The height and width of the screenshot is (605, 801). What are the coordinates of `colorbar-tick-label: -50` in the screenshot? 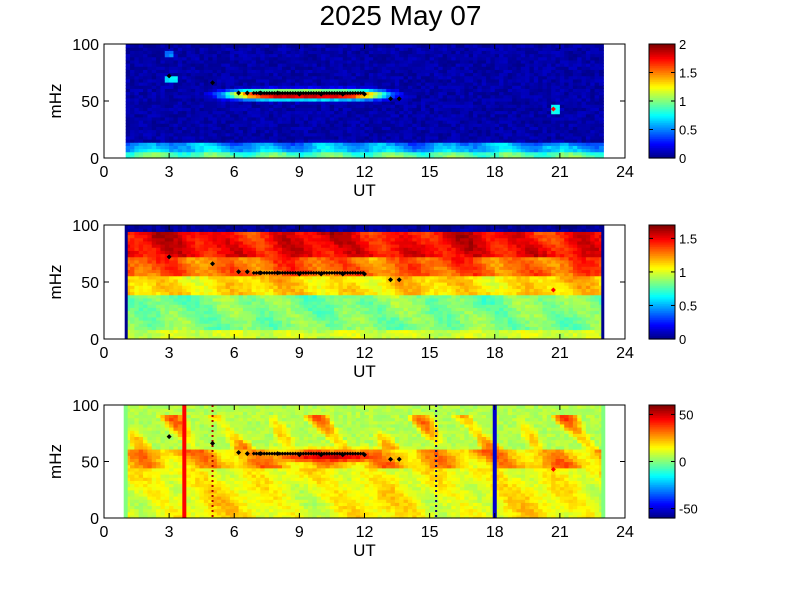 It's located at (688, 509).